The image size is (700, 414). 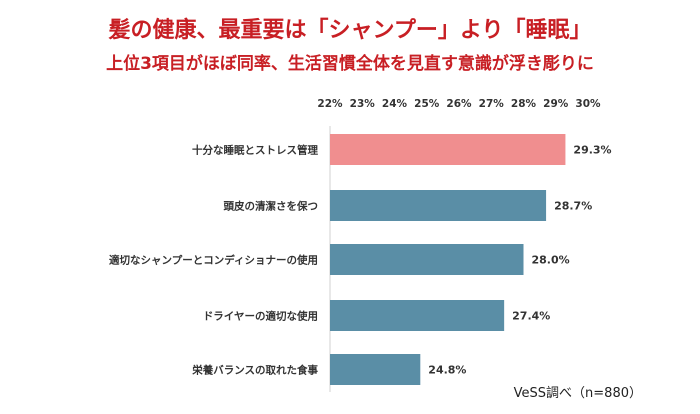 I want to click on category-label: 適切なシャンプーとコンディショナーの使用, so click(x=213, y=260).